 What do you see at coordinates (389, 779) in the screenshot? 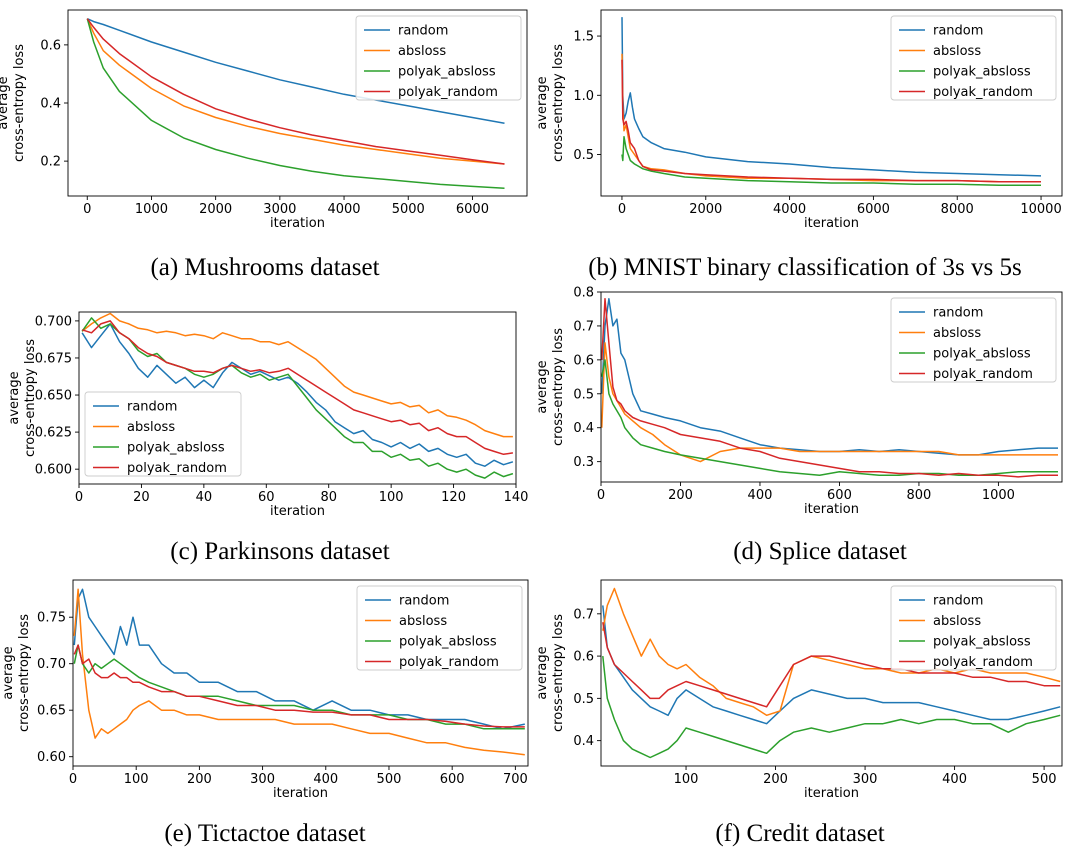
I see `x-tick-label: 500` at bounding box center [389, 779].